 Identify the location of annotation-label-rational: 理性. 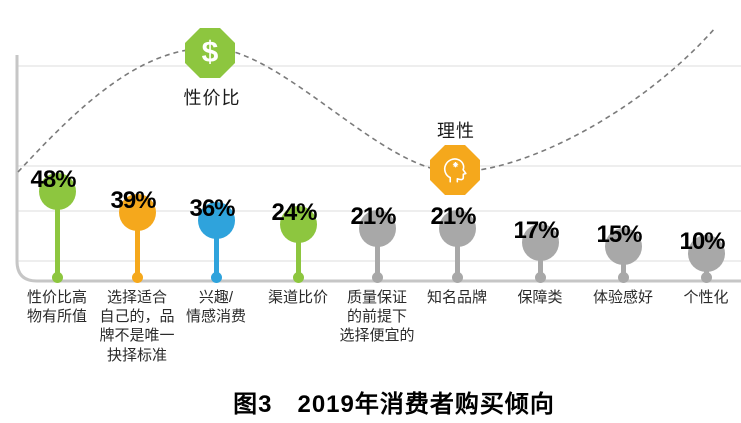
(456, 131).